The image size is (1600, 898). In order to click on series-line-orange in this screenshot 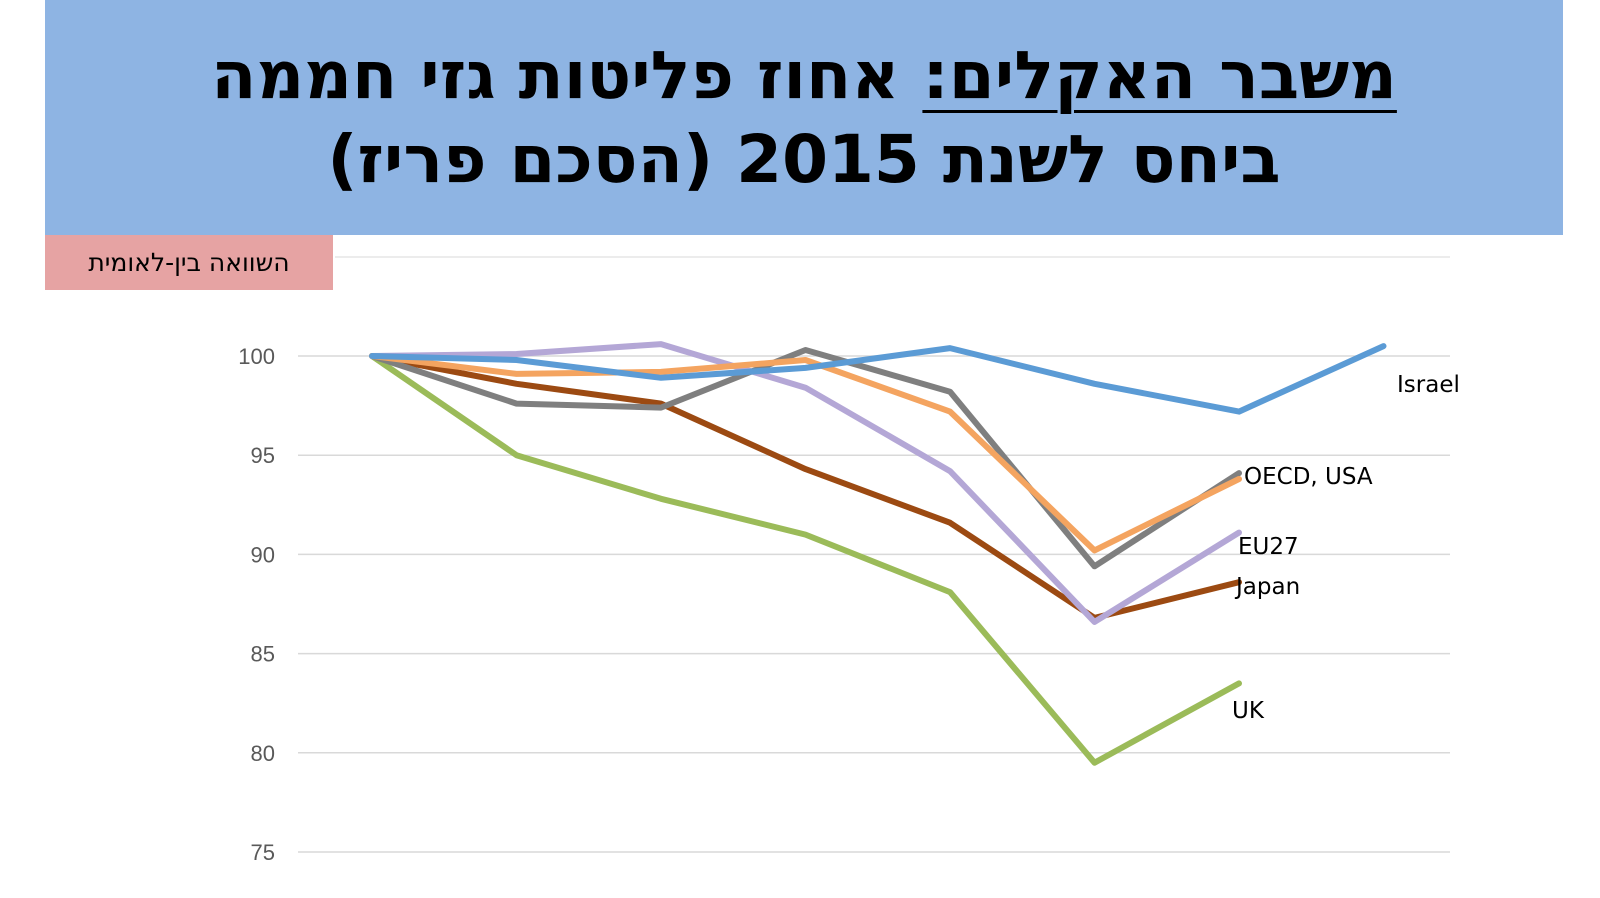, I will do `click(805, 453)`.